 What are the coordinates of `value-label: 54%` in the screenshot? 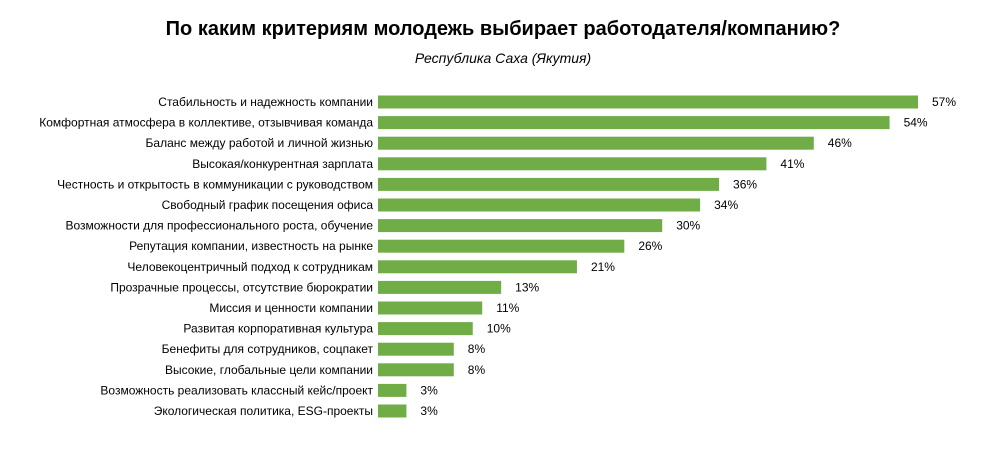 It's located at (916, 123).